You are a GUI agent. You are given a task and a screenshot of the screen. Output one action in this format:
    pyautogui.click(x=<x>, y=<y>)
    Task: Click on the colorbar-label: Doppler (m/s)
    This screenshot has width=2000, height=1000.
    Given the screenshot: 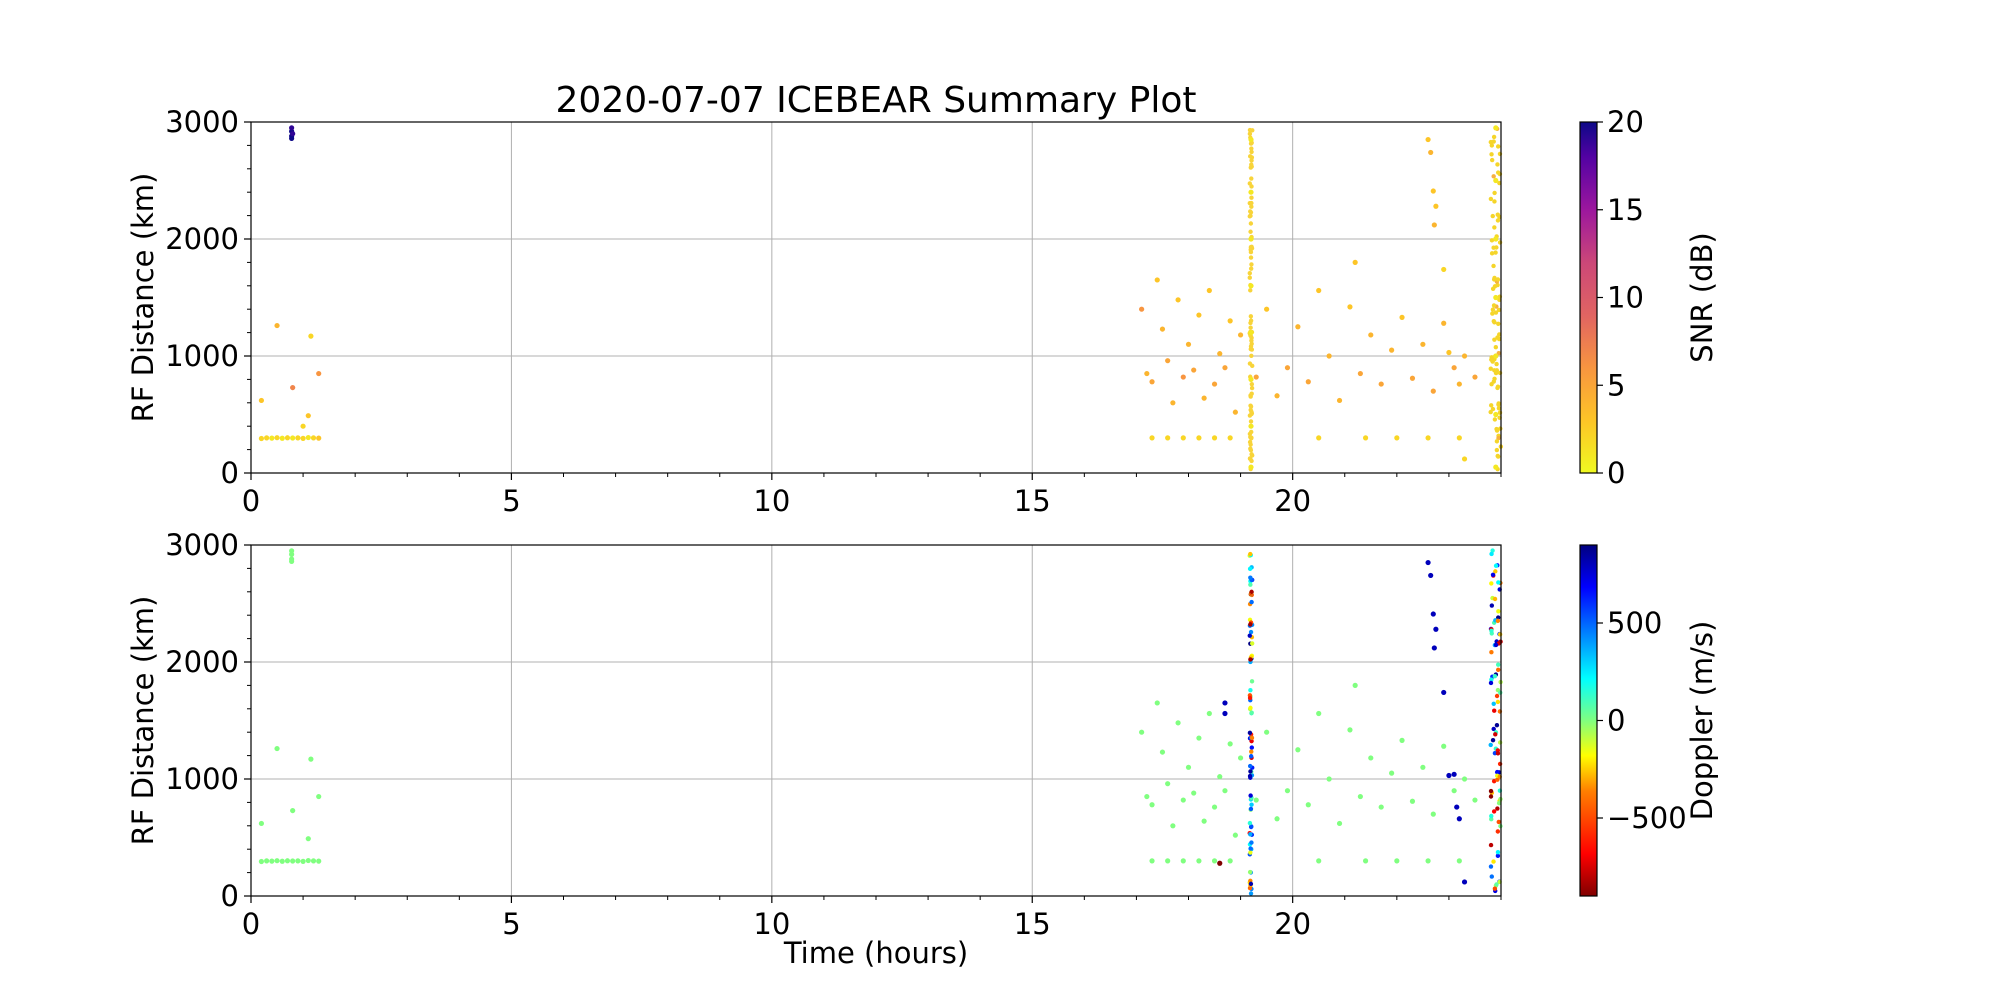 What is the action you would take?
    pyautogui.click(x=1702, y=721)
    